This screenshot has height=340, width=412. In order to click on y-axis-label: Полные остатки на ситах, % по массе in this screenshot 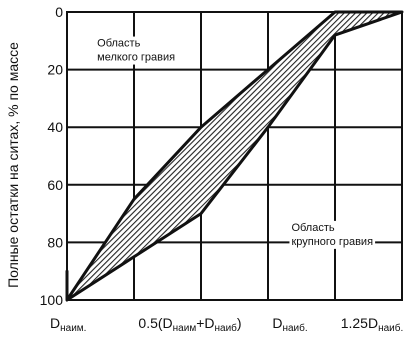, I will do `click(13, 165)`.